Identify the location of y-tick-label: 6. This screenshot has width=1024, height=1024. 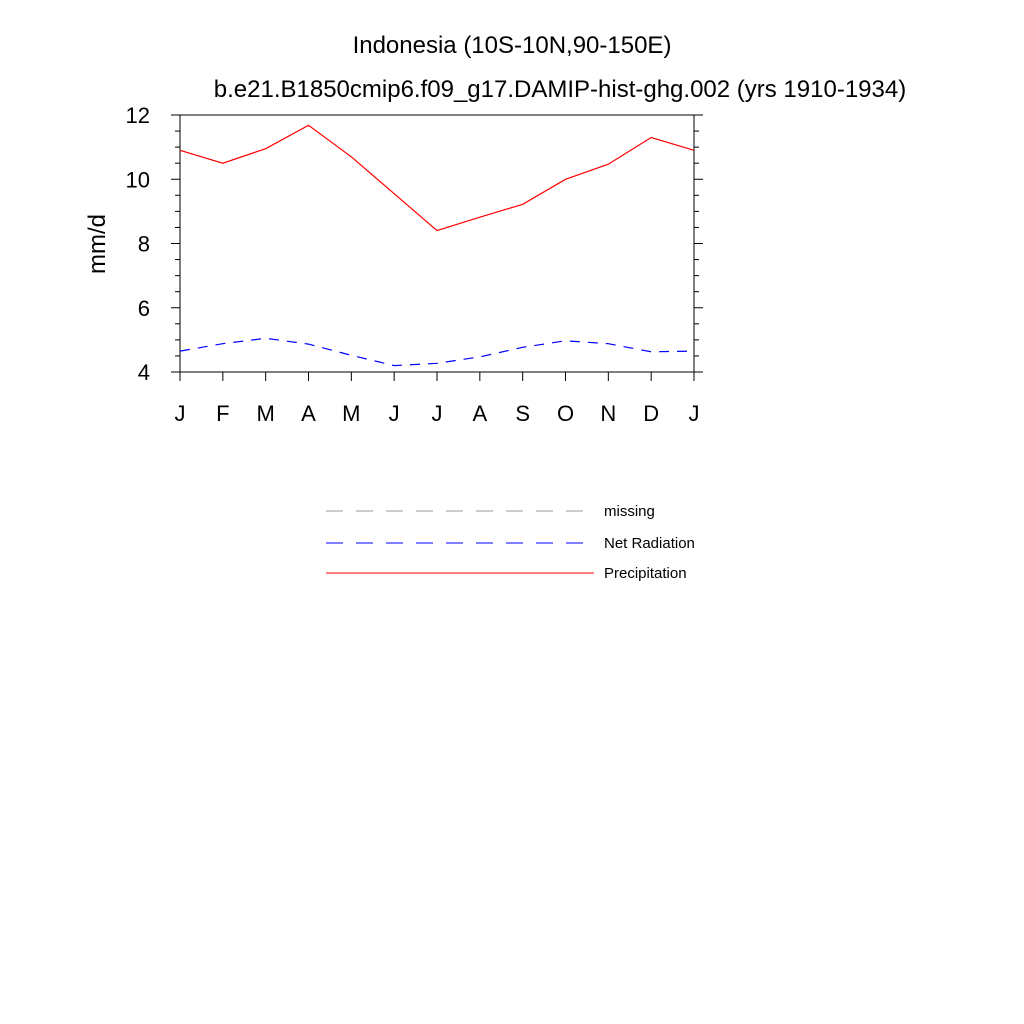
(144, 308).